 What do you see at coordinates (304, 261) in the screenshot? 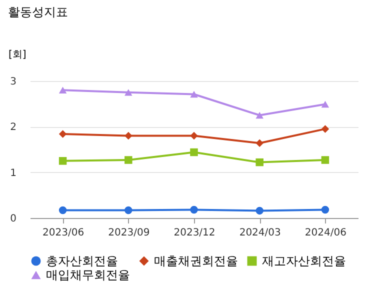
I see `legend-label: 재고자산회전율` at bounding box center [304, 261].